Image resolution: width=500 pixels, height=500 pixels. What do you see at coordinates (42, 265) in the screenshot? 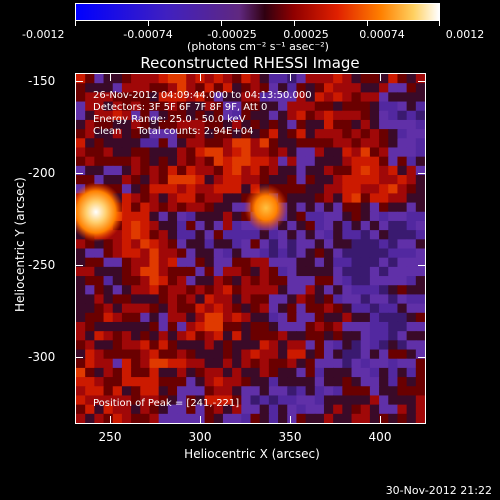
I see `y-tick-label: -250` at bounding box center [42, 265].